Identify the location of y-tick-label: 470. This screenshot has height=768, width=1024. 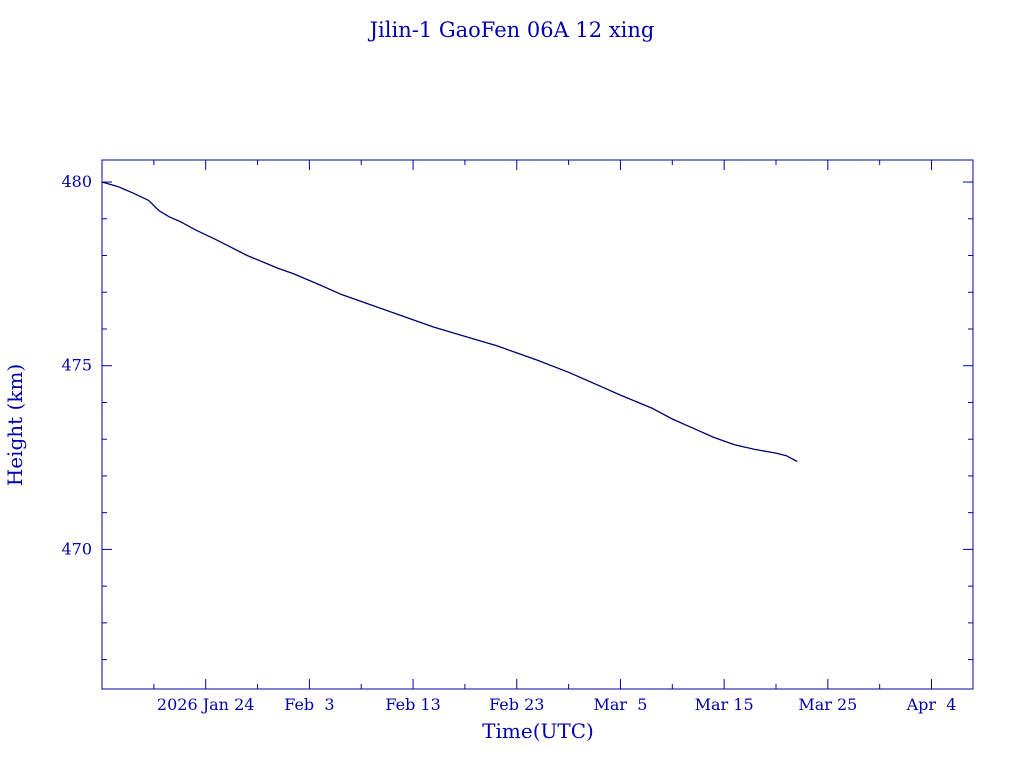
(76, 548).